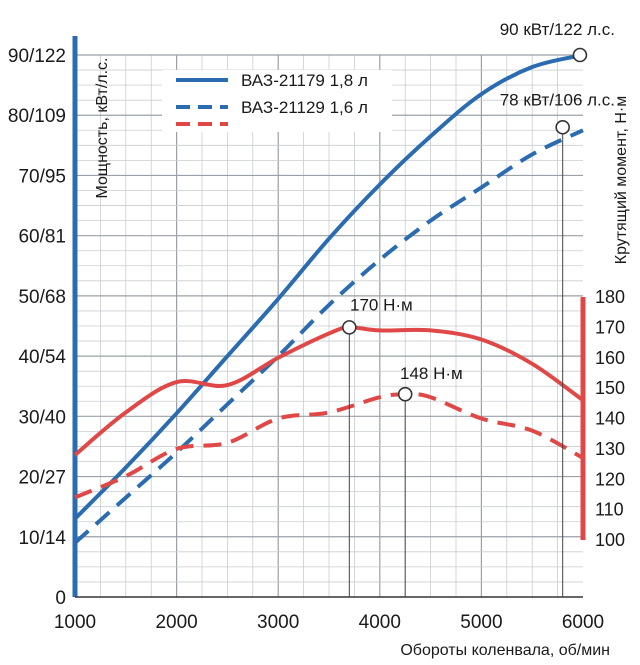  I want to click on annotation-label: 148 Н·м, so click(431, 373).